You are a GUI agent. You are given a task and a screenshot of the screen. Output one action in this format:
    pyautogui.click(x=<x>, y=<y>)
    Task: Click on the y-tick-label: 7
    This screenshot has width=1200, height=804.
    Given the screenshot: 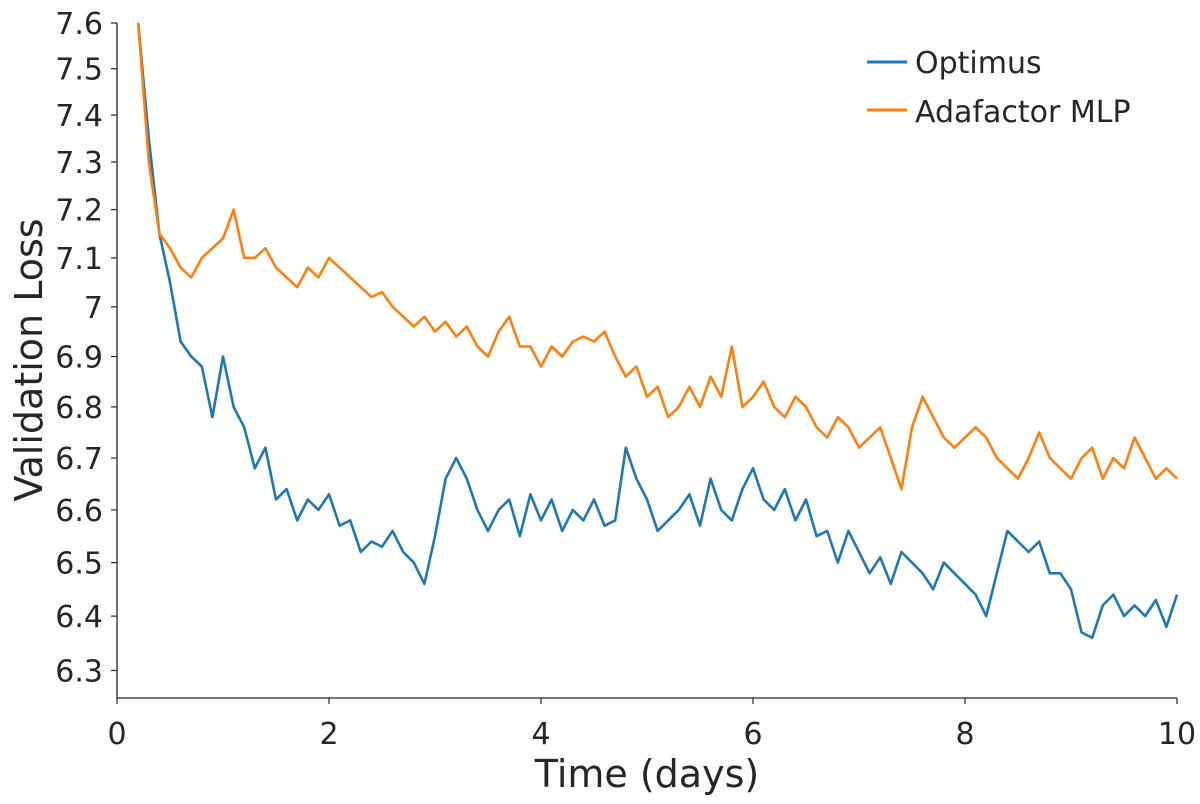 What is the action you would take?
    pyautogui.click(x=93, y=308)
    